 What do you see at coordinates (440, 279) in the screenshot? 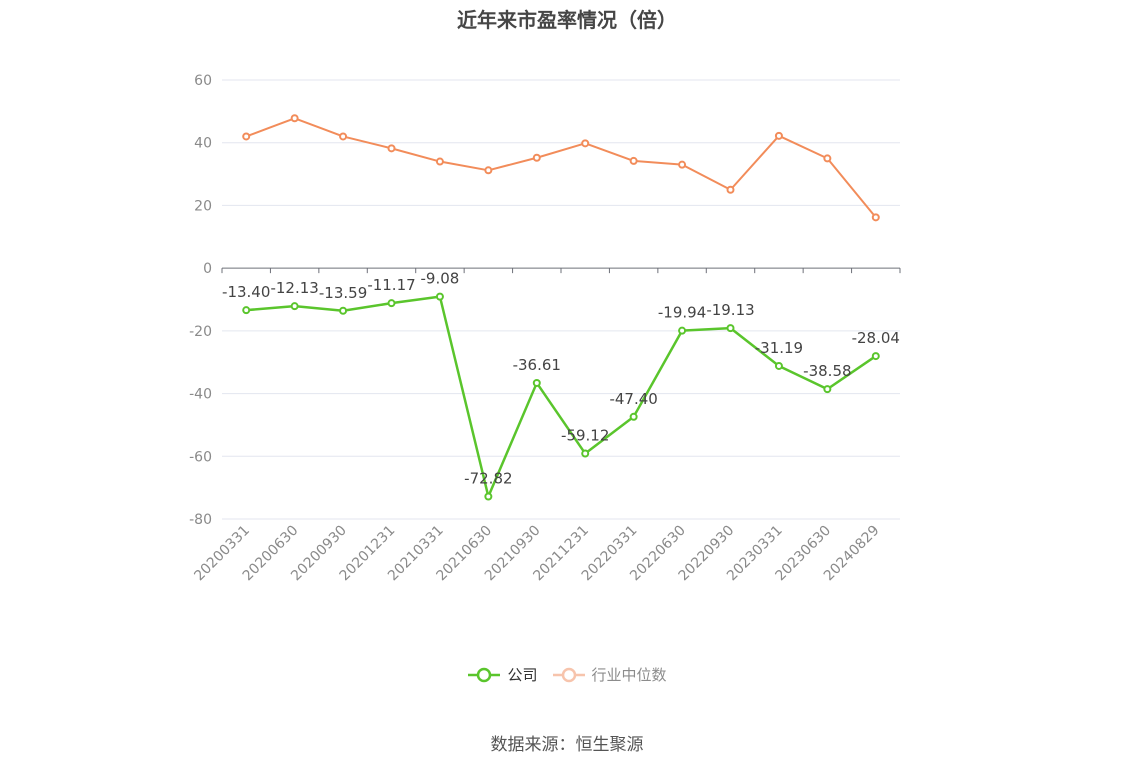
I see `company-data-label: -9.08` at bounding box center [440, 279].